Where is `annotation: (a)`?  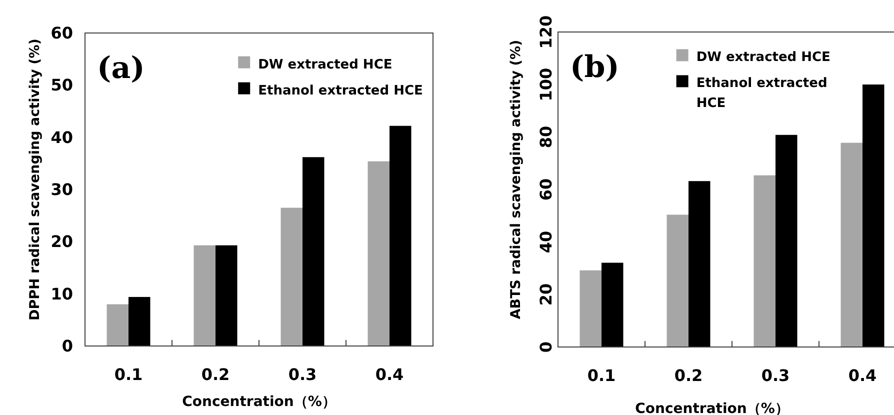 annotation: (a) is located at coordinates (121, 68).